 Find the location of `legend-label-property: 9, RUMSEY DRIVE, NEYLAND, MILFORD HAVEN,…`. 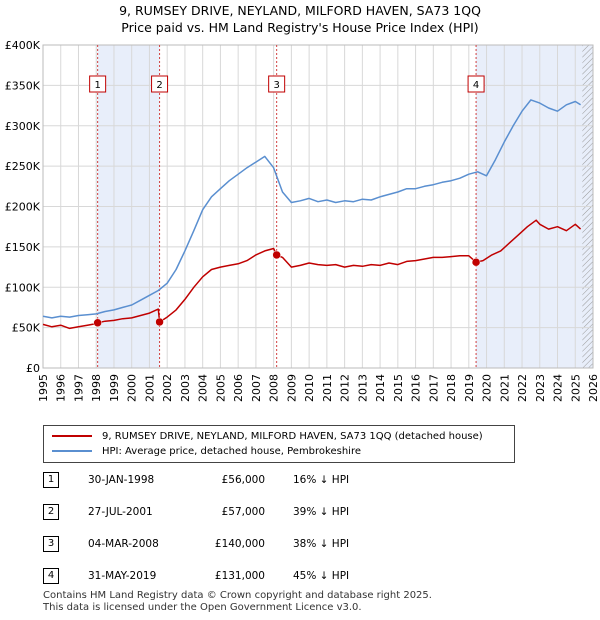

legend-label-property: 9, RUMSEY DRIVE, NEYLAND, MILFORD HAVEN,… is located at coordinates (292, 436).